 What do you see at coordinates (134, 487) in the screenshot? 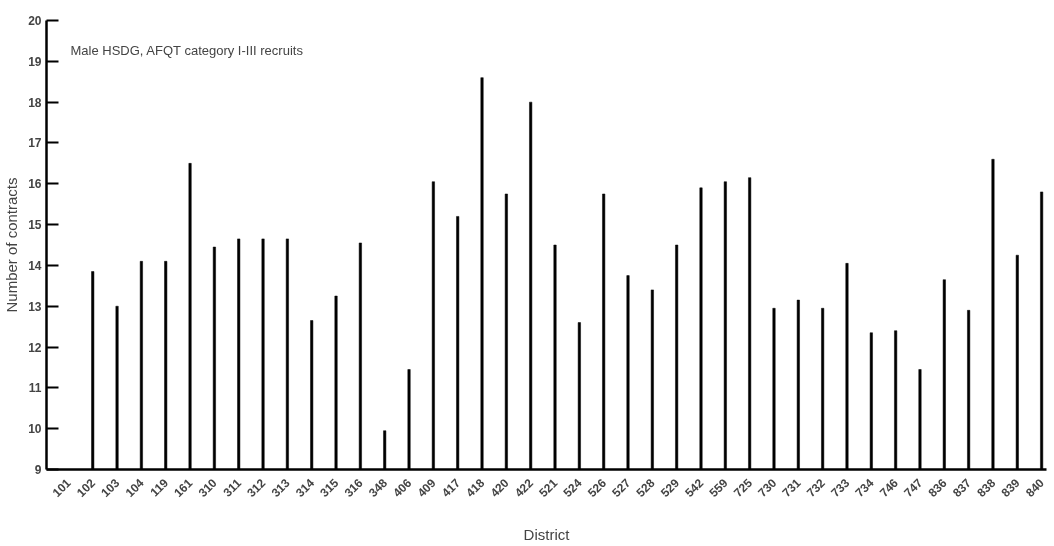
I see `x-tick-label: 104` at bounding box center [134, 487].